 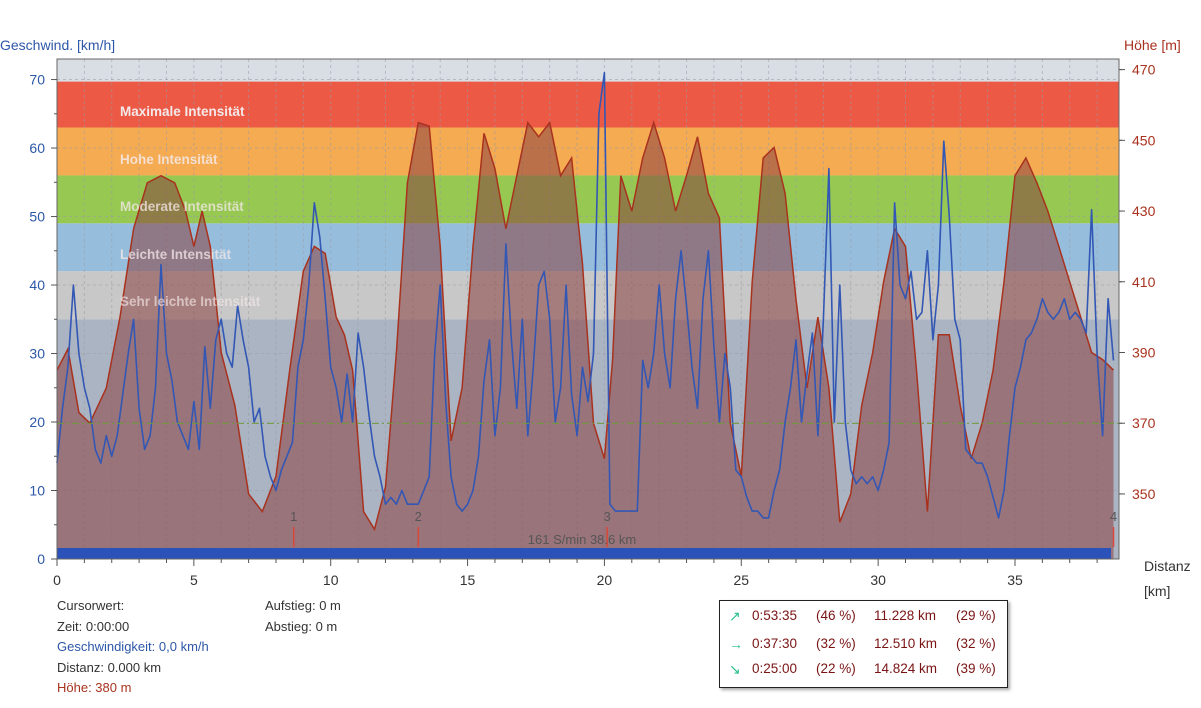 I want to click on x-axis-tick-label: 30, so click(x=878, y=580).